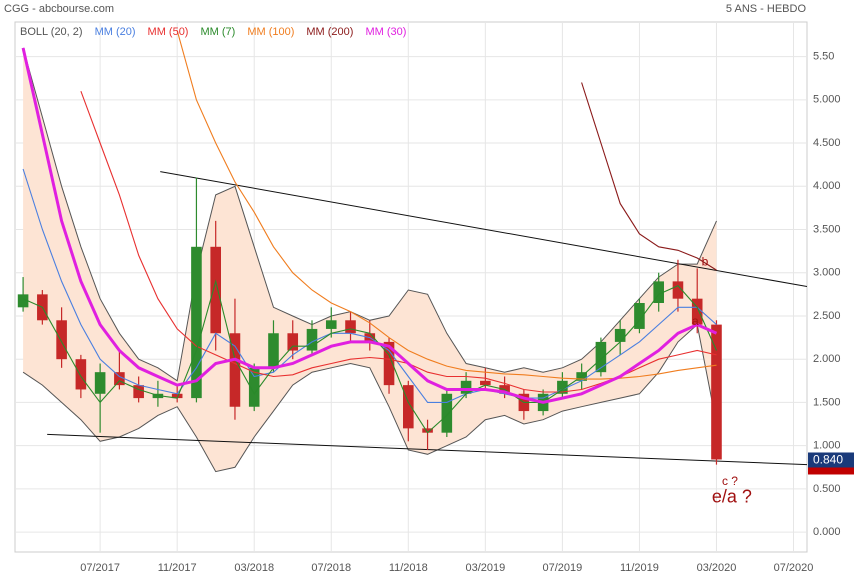  I want to click on y-tick-label: 5.50, so click(823, 56).